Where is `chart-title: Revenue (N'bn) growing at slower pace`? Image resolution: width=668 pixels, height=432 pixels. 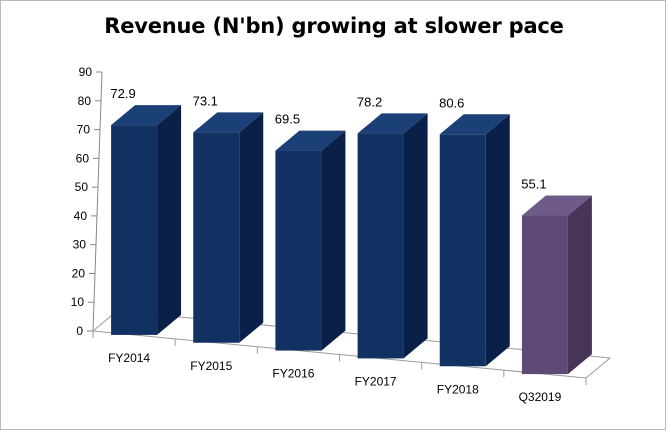 chart-title: Revenue (N'bn) growing at slower pace is located at coordinates (334, 26).